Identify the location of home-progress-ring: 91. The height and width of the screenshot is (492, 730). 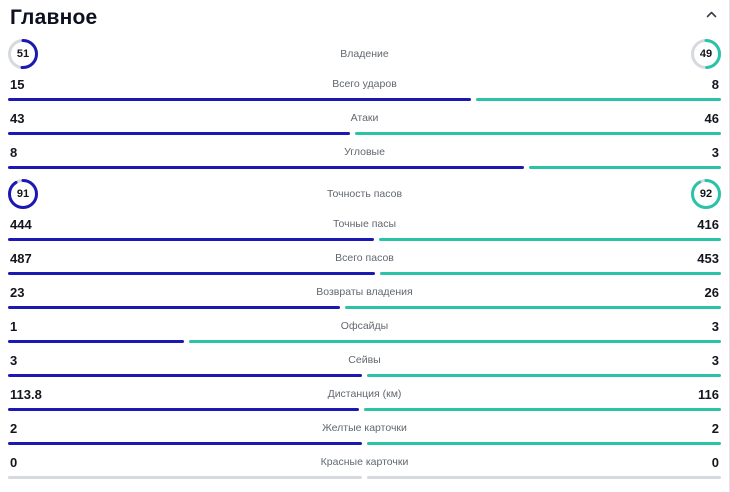
(23, 194).